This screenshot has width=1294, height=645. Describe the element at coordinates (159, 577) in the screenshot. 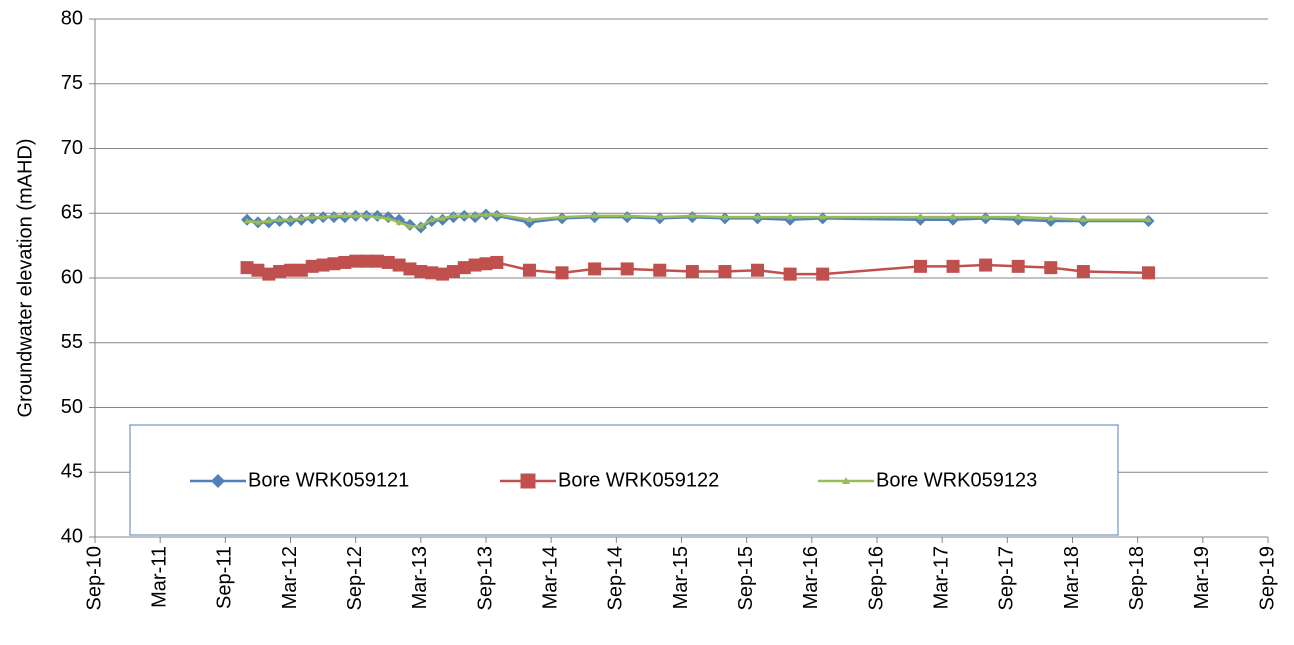

I see `x-tick-label: Mar-11` at that location.